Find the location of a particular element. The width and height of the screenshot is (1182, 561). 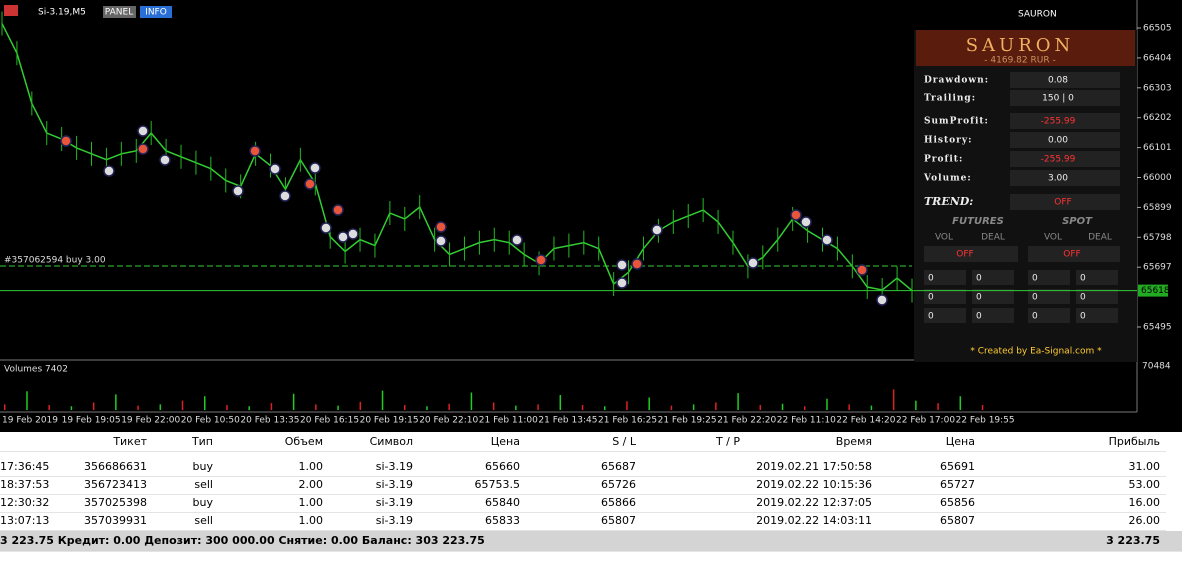

cell: 65833 is located at coordinates (502, 520).